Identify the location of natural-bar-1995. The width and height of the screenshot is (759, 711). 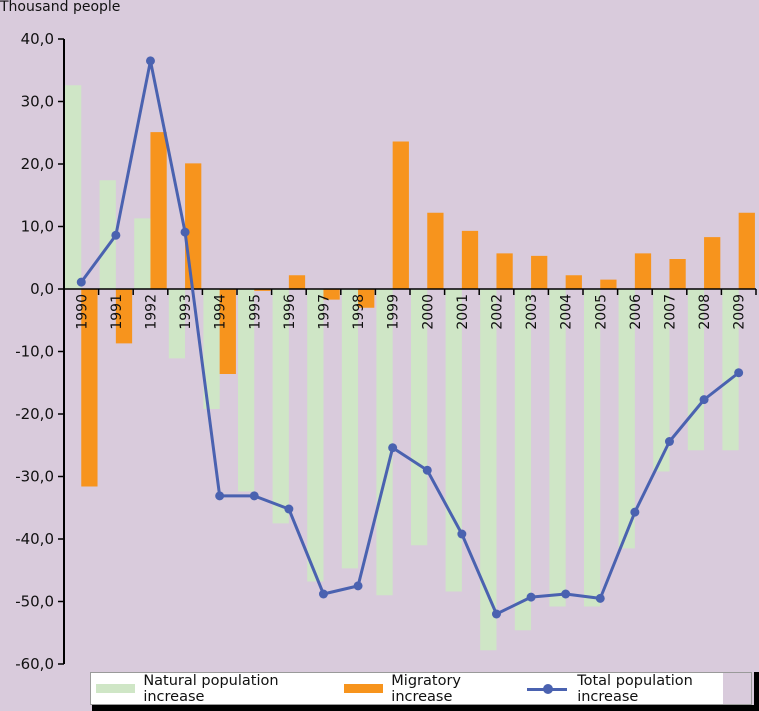
(246, 390).